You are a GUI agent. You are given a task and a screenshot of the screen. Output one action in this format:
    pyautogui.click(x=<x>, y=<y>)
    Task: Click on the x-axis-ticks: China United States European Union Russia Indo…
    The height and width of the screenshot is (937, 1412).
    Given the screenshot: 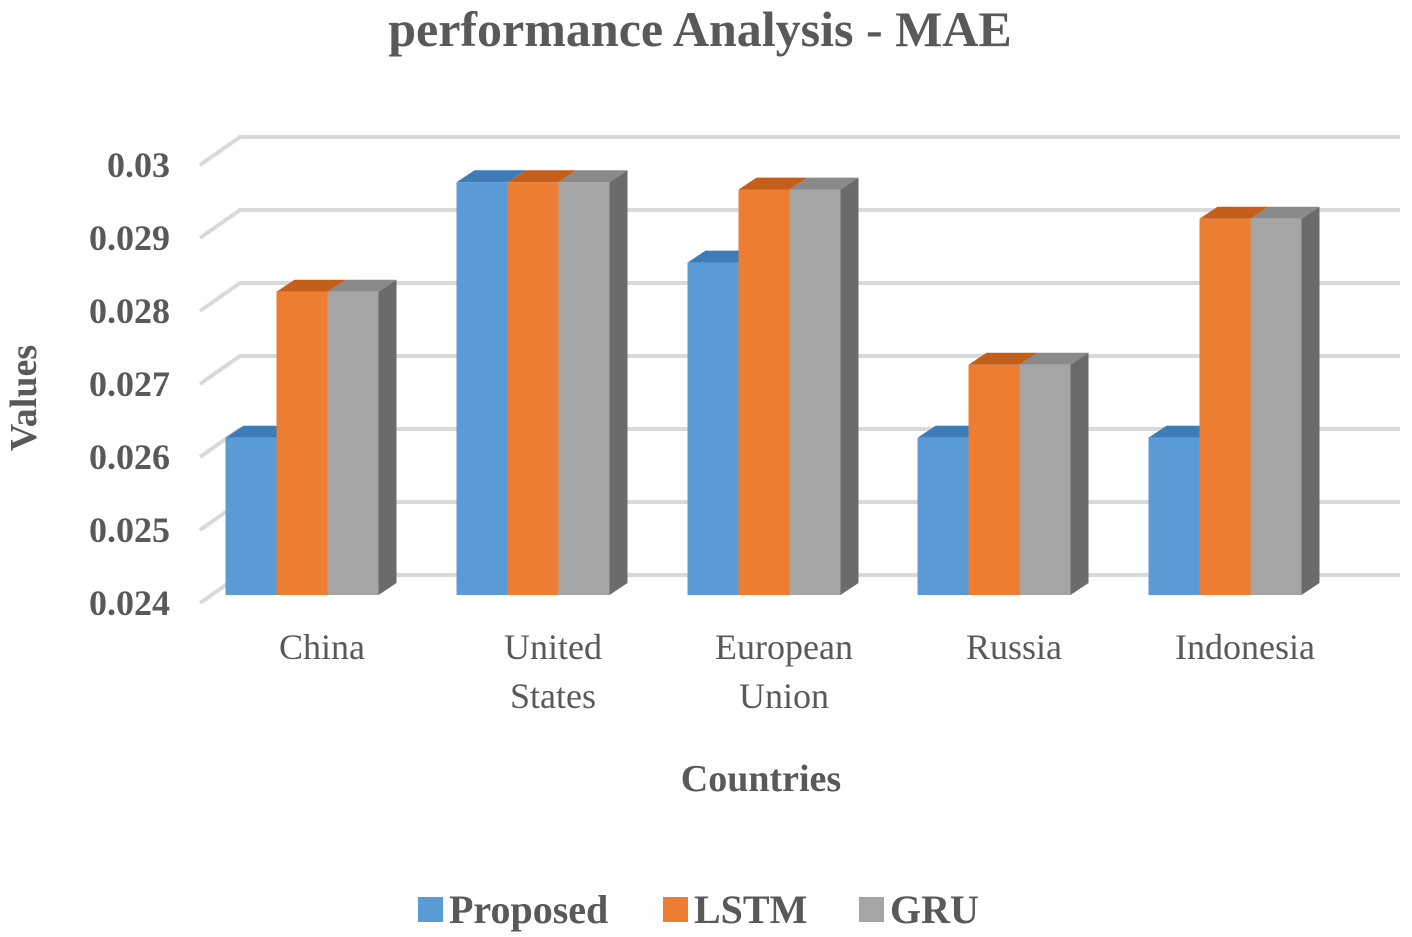 What is the action you would take?
    pyautogui.click(x=797, y=671)
    